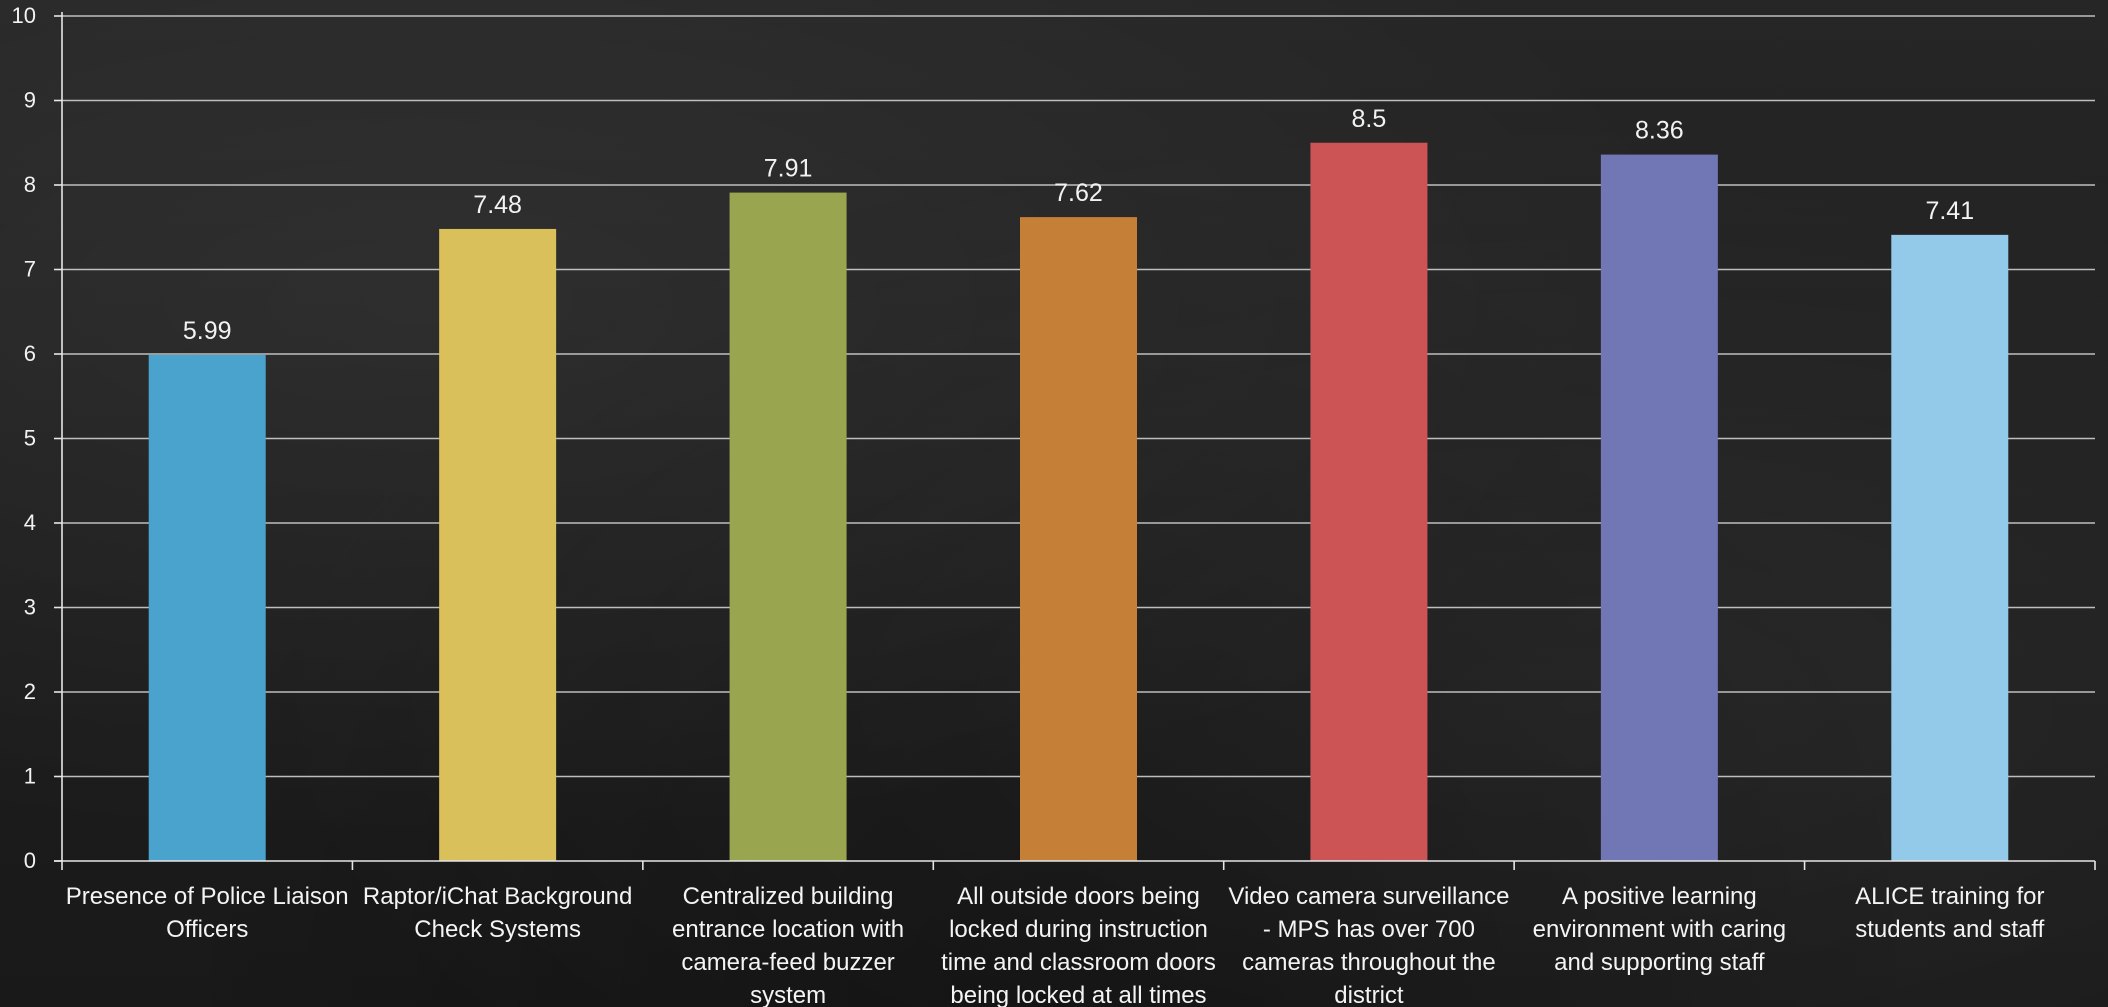 The height and width of the screenshot is (1007, 2108). Describe the element at coordinates (1368, 896) in the screenshot. I see `x-category-label-line: Video camera surveillance` at that location.